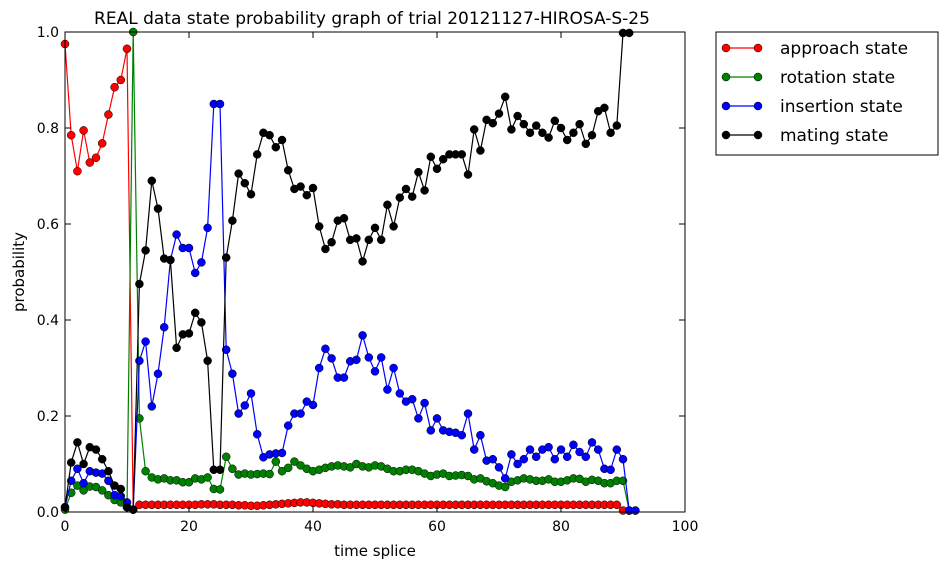 The height and width of the screenshot is (570, 948). What do you see at coordinates (685, 527) in the screenshot?
I see `x-tick-label: 100` at bounding box center [685, 527].